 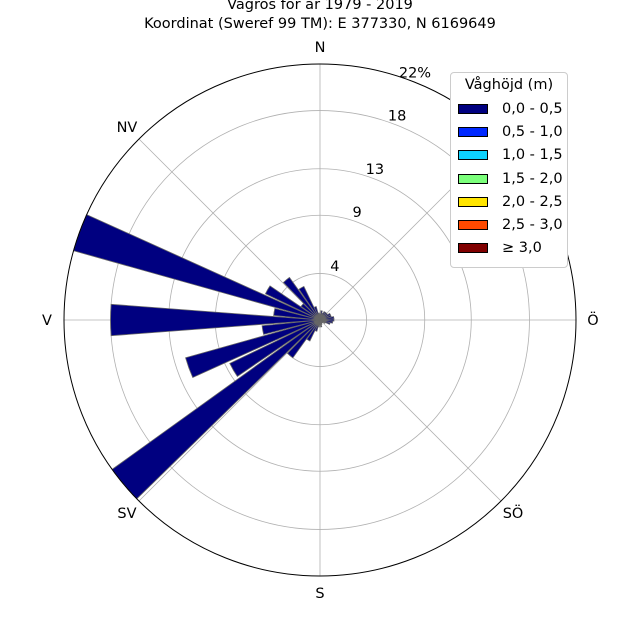 What do you see at coordinates (334, 267) in the screenshot?
I see `radial-tick-label: 4` at bounding box center [334, 267].